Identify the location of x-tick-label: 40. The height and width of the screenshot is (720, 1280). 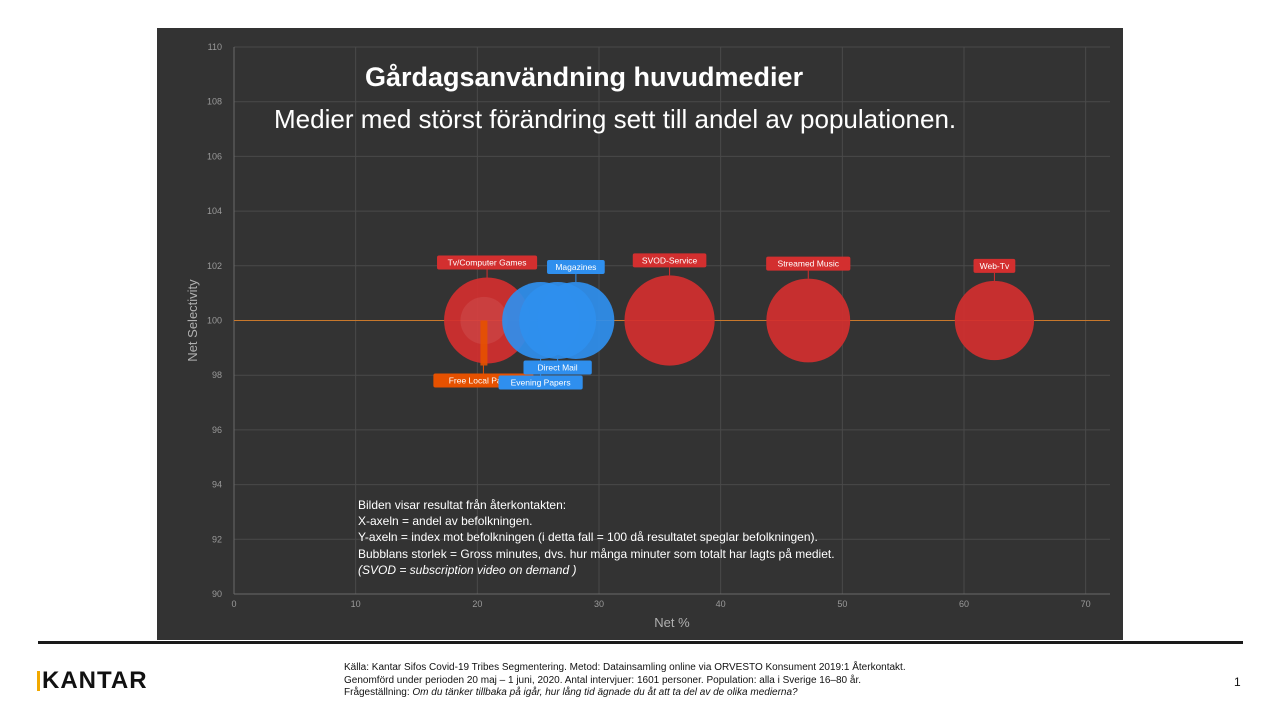
(721, 604).